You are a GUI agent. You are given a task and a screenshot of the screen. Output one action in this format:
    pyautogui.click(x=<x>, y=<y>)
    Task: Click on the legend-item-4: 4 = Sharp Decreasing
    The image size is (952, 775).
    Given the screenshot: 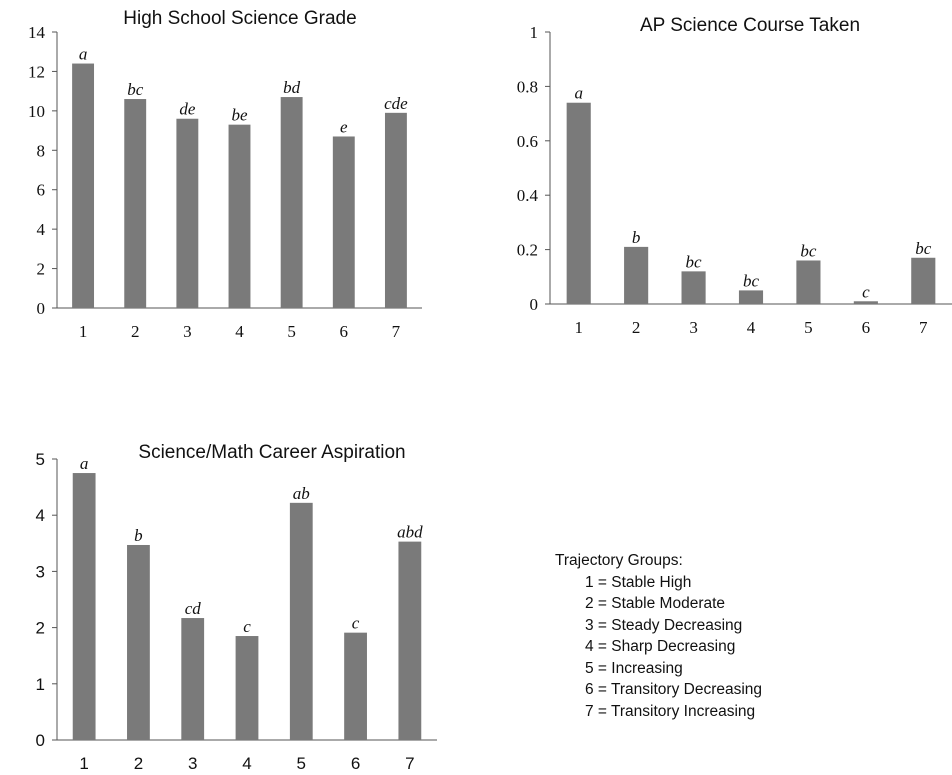 What is the action you would take?
    pyautogui.click(x=660, y=646)
    